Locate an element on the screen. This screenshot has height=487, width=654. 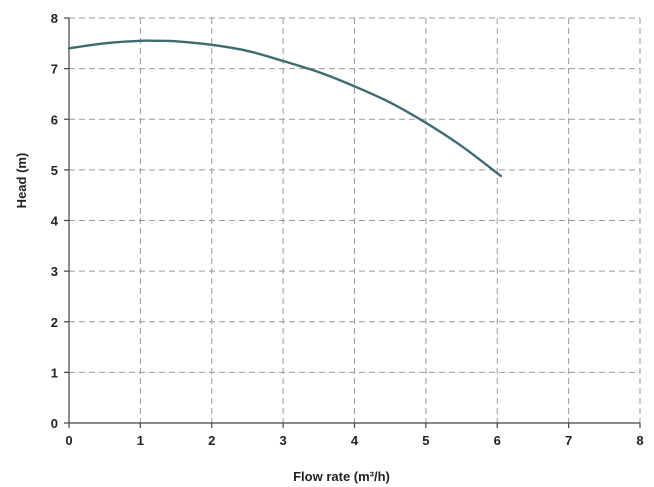
x-tick-label: 4 is located at coordinates (355, 440).